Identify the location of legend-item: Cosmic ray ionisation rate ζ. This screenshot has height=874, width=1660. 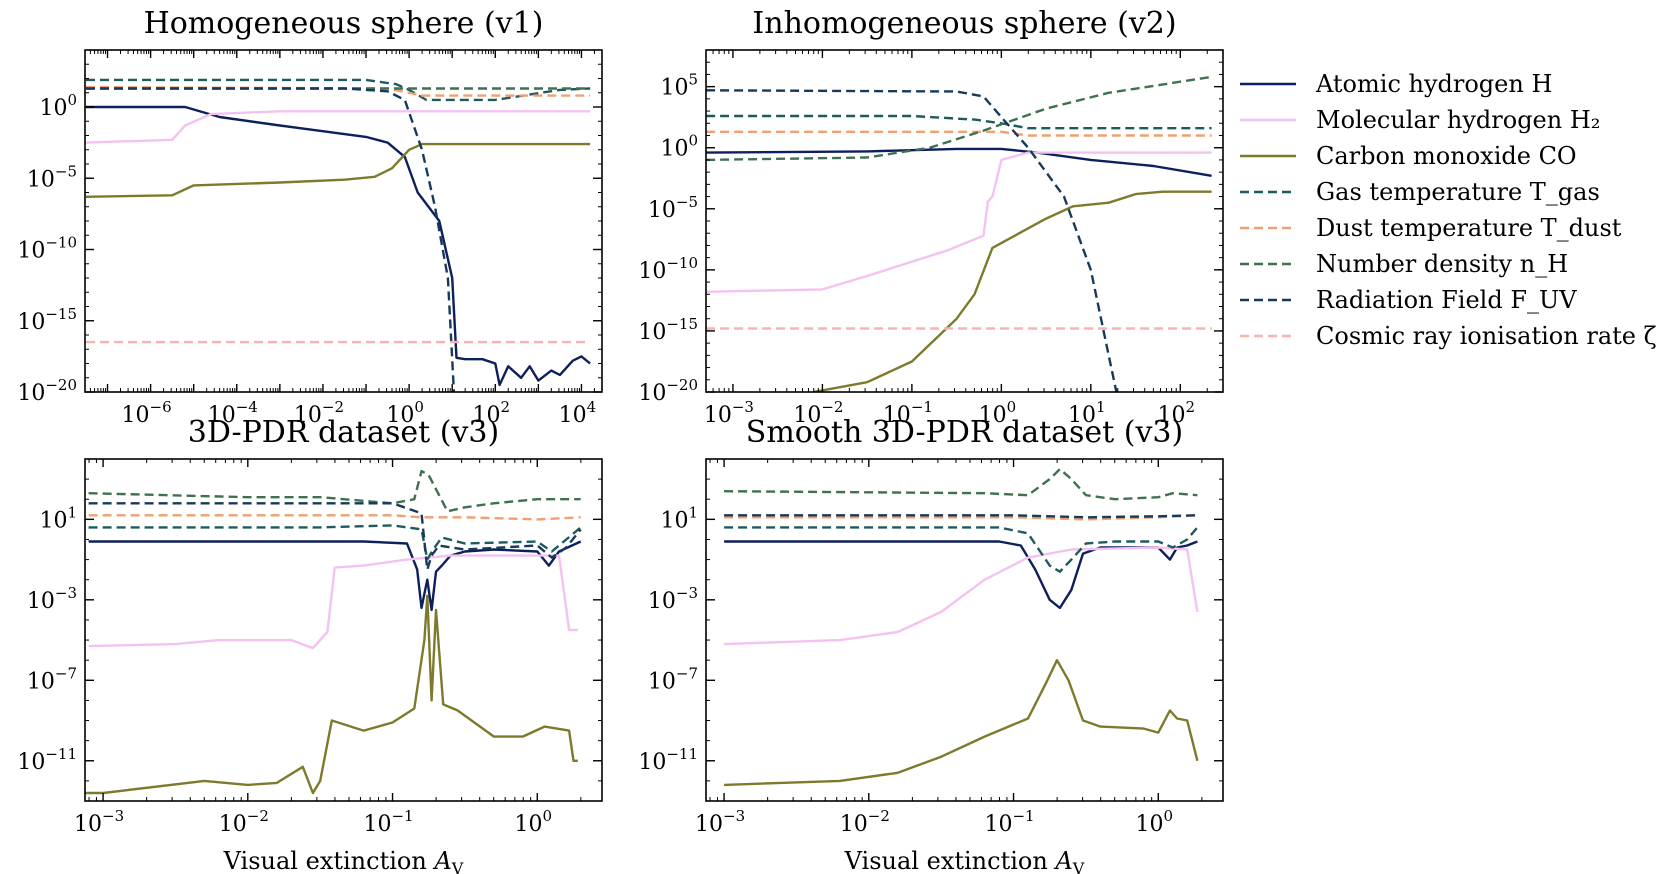
(1448, 336).